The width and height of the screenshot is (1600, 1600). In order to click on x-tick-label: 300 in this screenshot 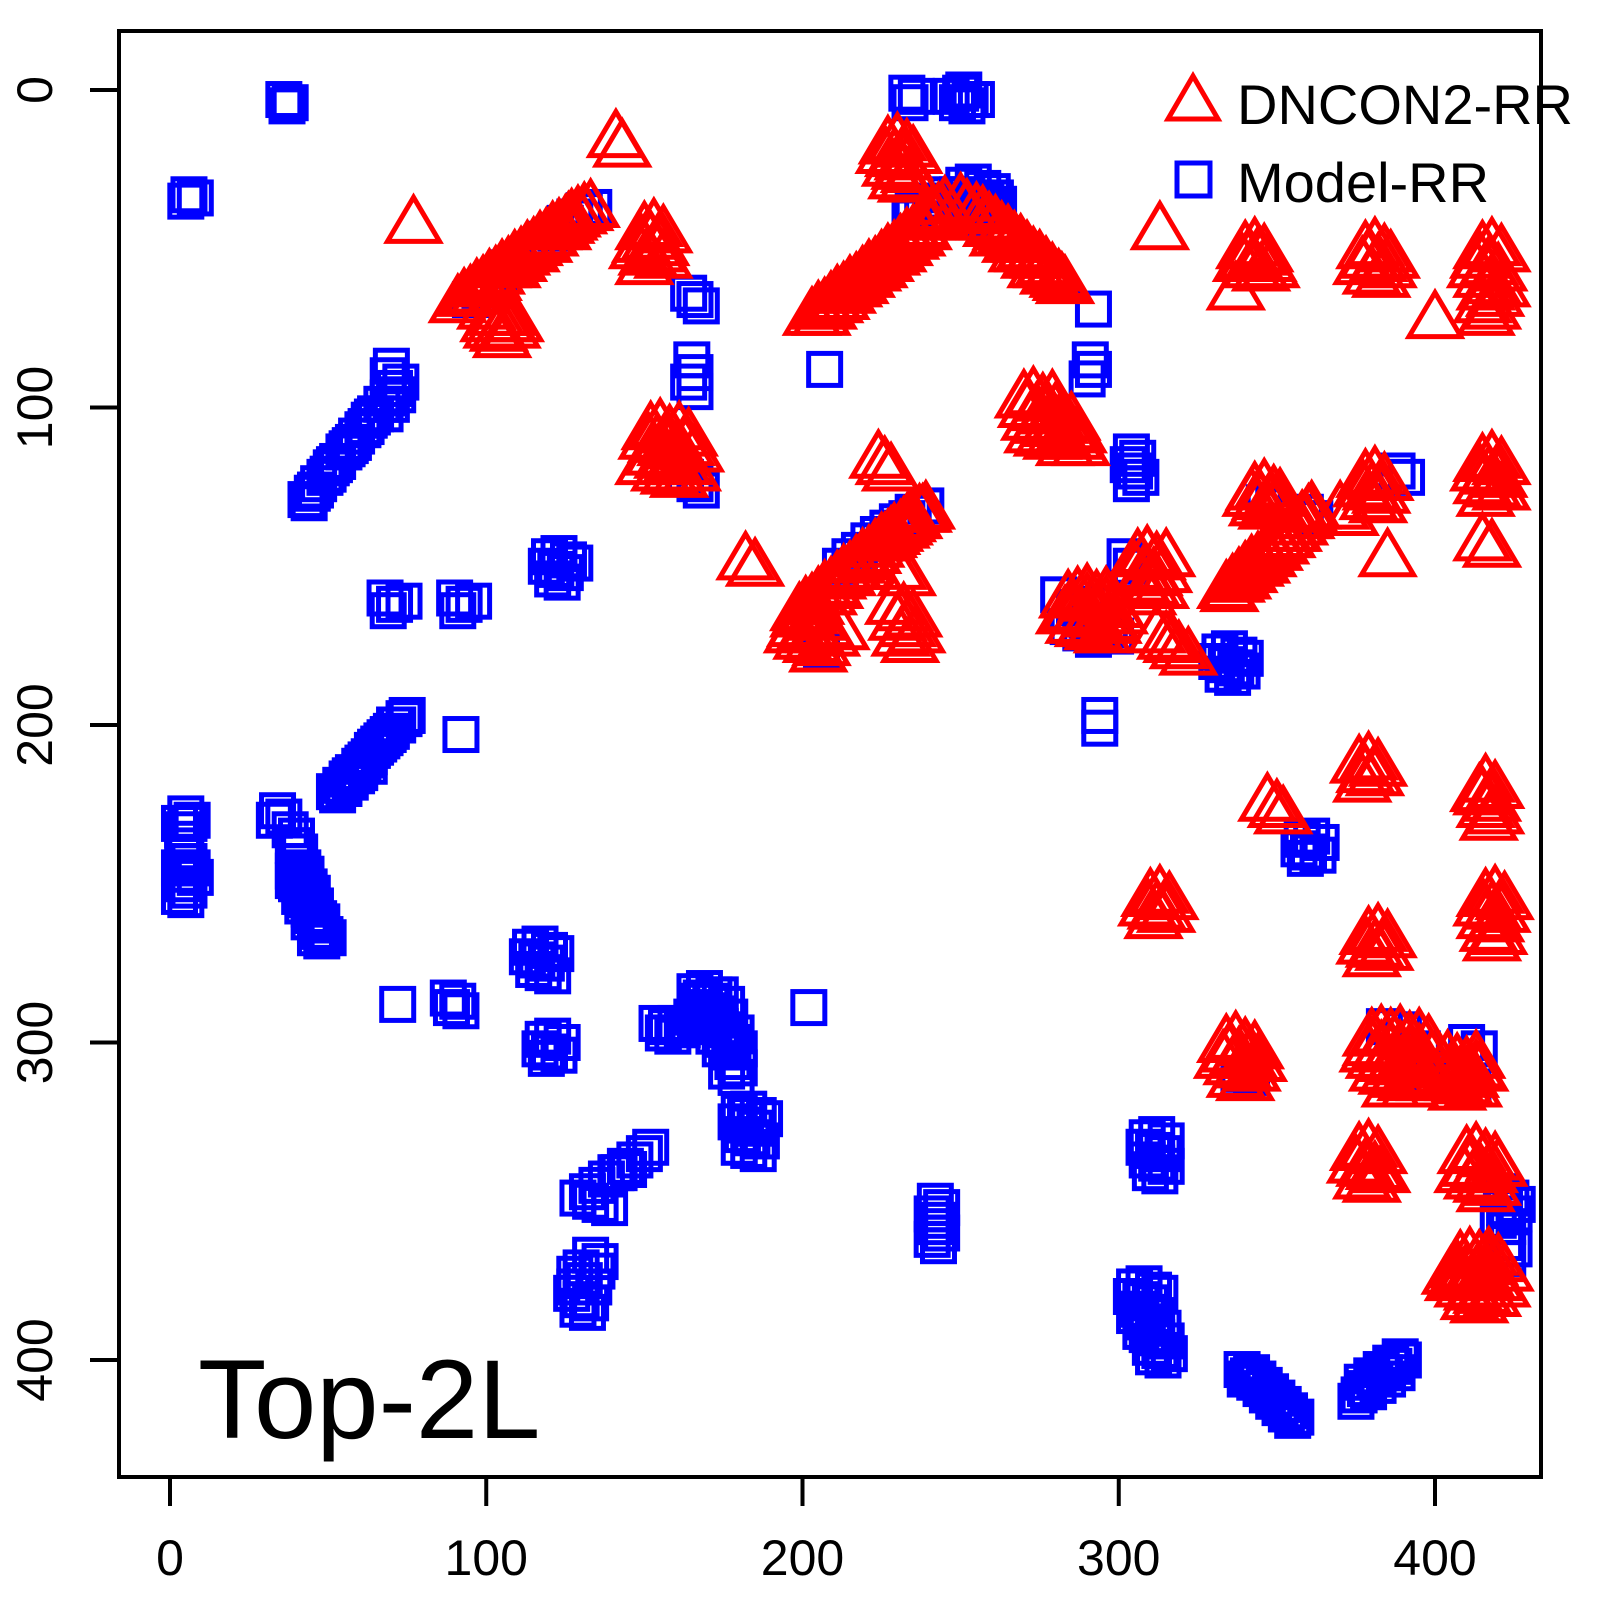, I will do `click(1118, 1558)`.